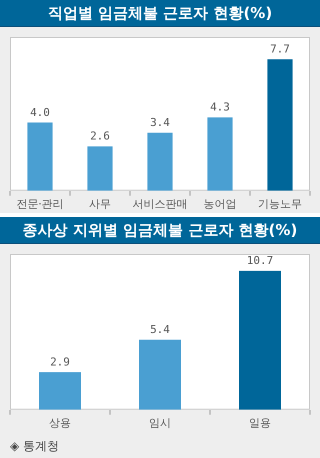  Describe the element at coordinates (100, 203) in the screenshot. I see `x-tick-label: 사무` at that location.